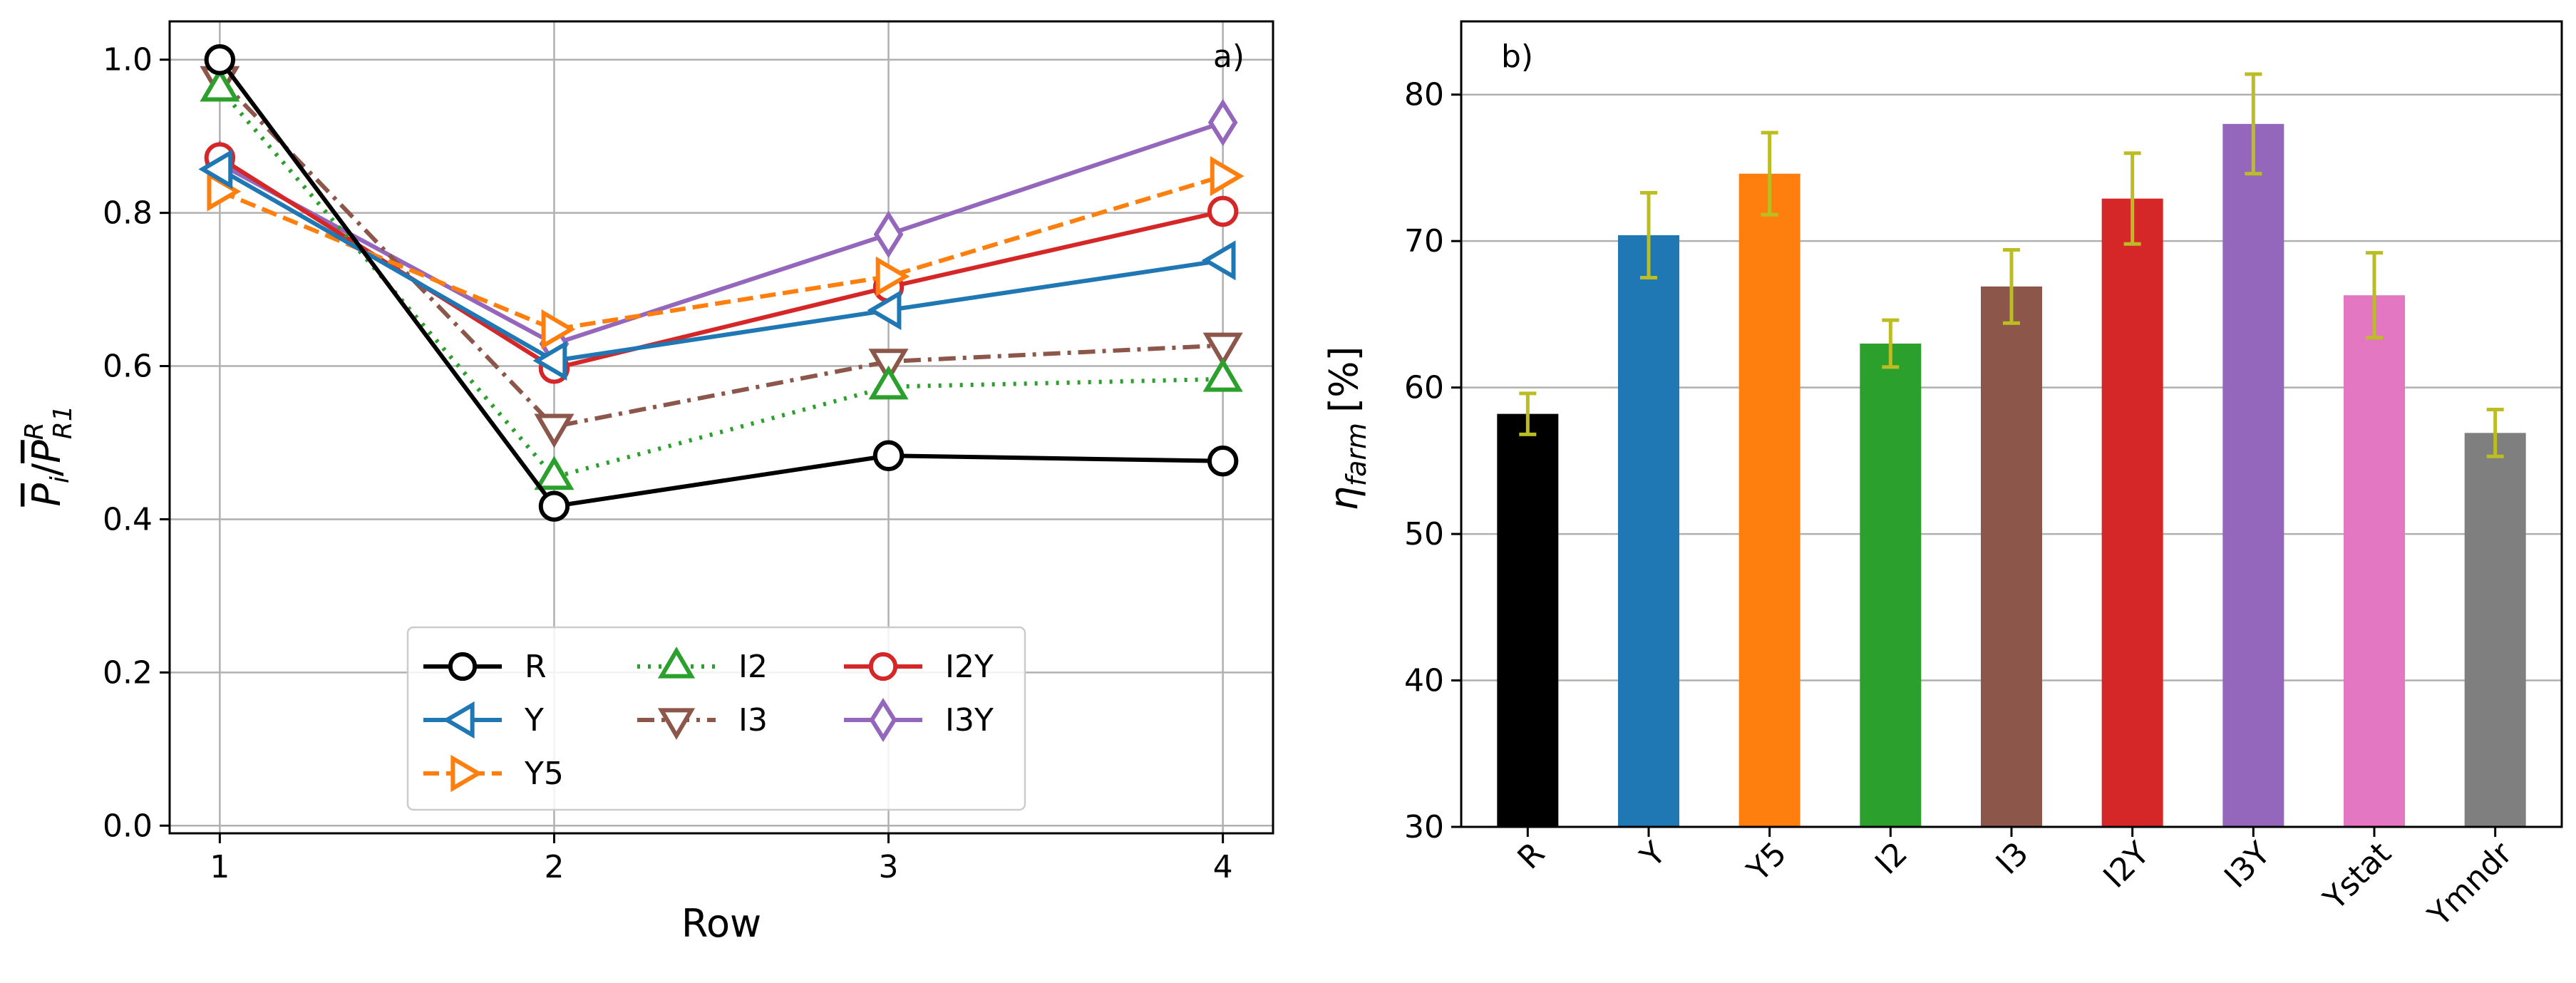 This screenshot has width=2576, height=983. Describe the element at coordinates (1648, 235) in the screenshot. I see `error-bar-y` at that location.